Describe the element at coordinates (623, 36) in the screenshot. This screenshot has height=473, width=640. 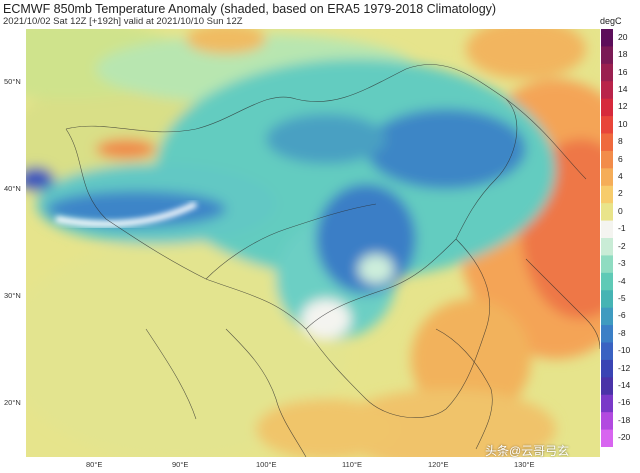
I see `colorbar-tick-label: 20` at that location.